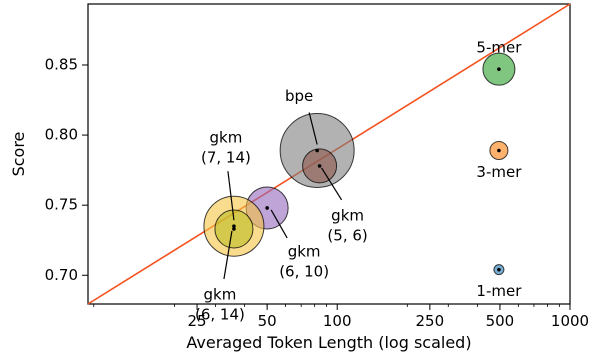 The height and width of the screenshot is (356, 602). I want to click on x-tick-label: 500, so click(500, 321).